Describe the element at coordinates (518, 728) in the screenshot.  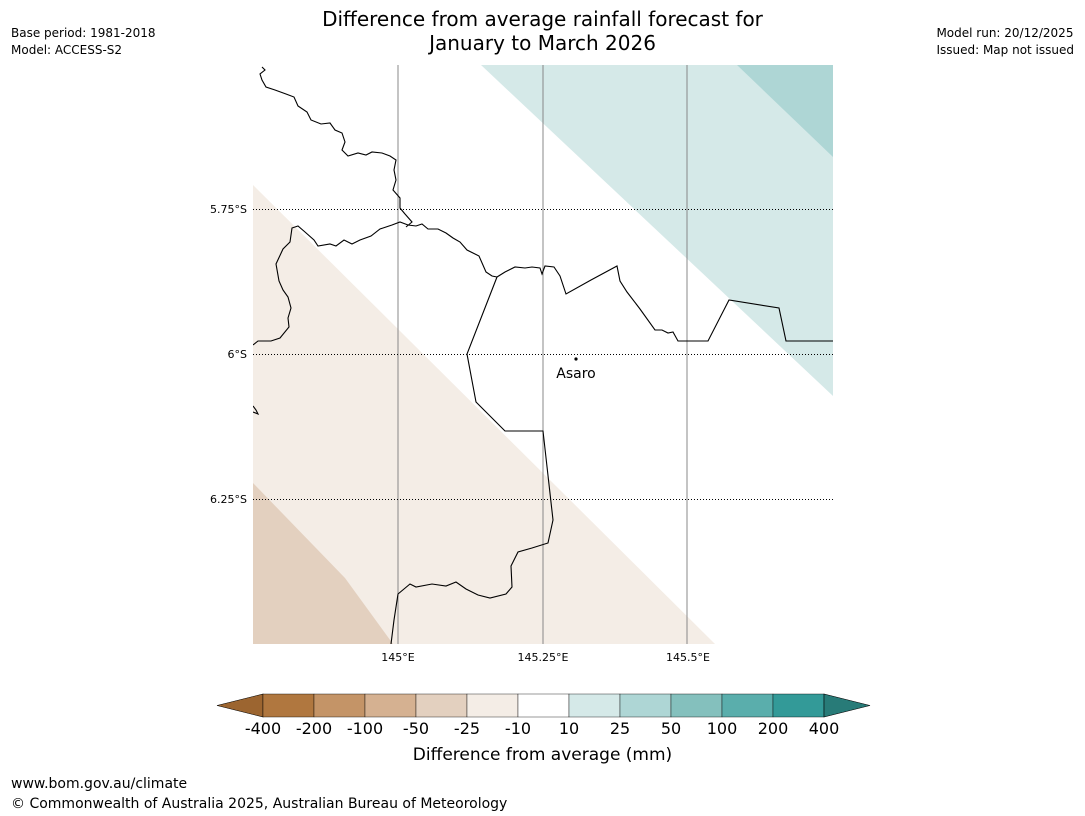
I see `colorbar-tick-label: -10` at that location.